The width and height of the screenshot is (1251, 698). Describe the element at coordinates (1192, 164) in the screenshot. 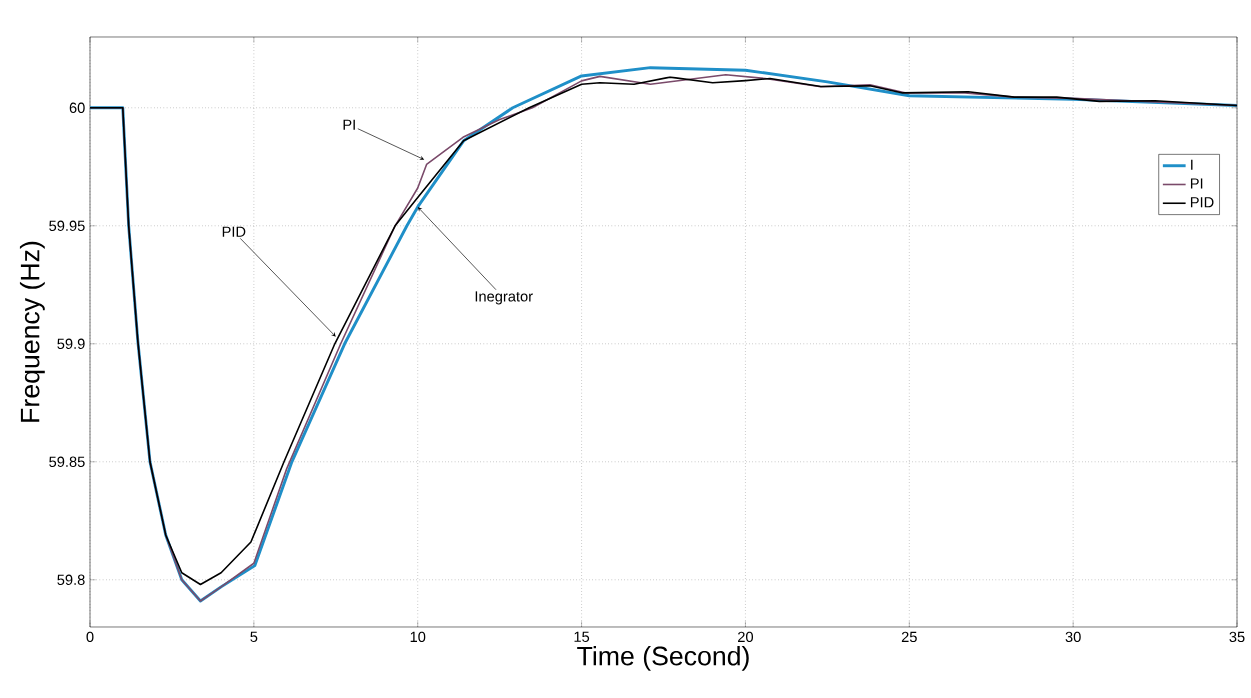

I see `legend-label: I` at that location.